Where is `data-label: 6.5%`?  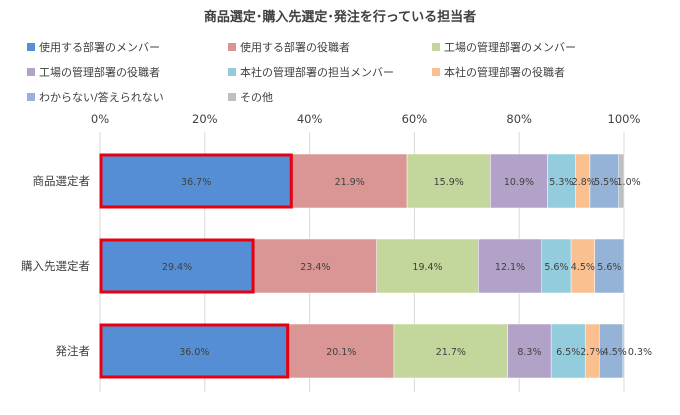 data-label: 6.5% is located at coordinates (568, 352).